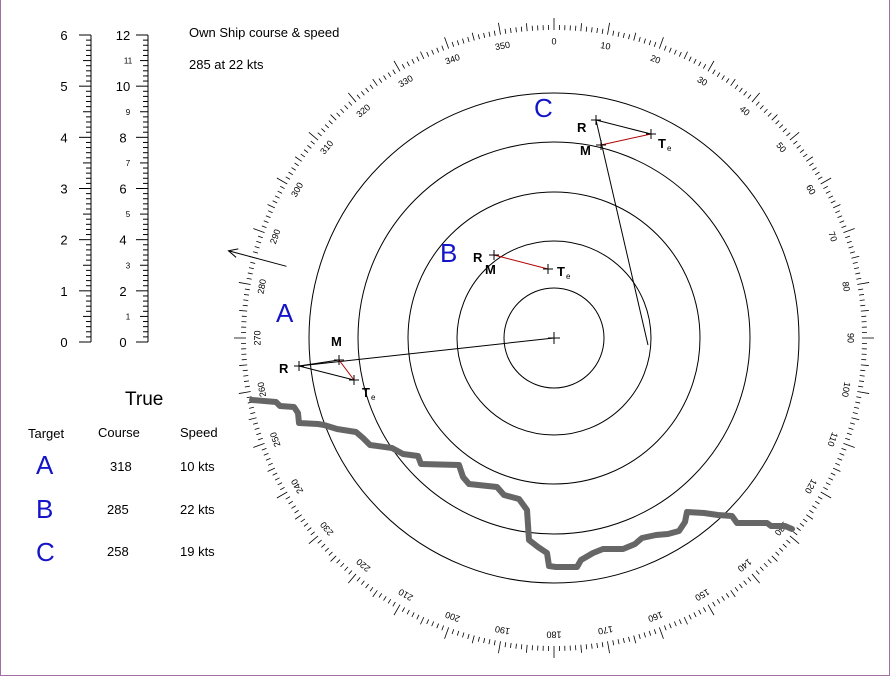 The image size is (891, 677). Describe the element at coordinates (197, 466) in the screenshot. I see `table-row-a-speed: 10 kts` at that location.